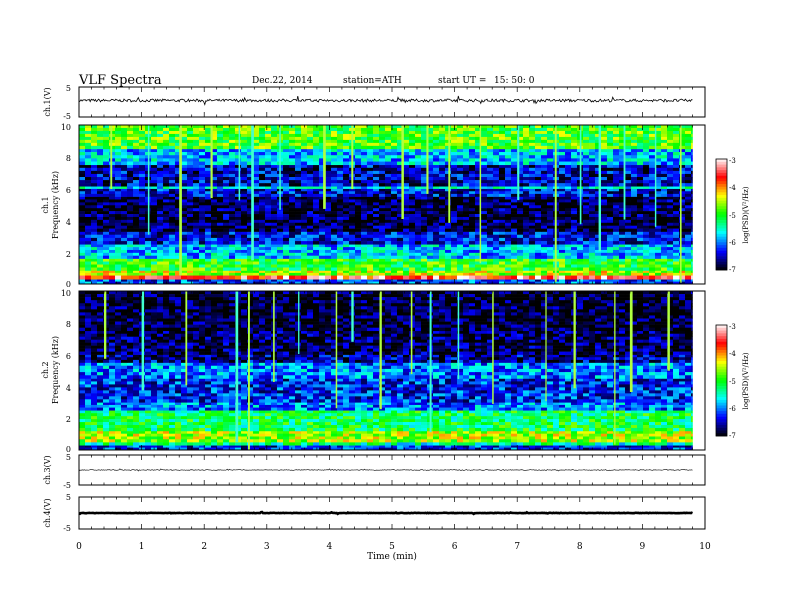 The width and height of the screenshot is (792, 612). Describe the element at coordinates (643, 547) in the screenshot. I see `xtick-9: 9` at that location.